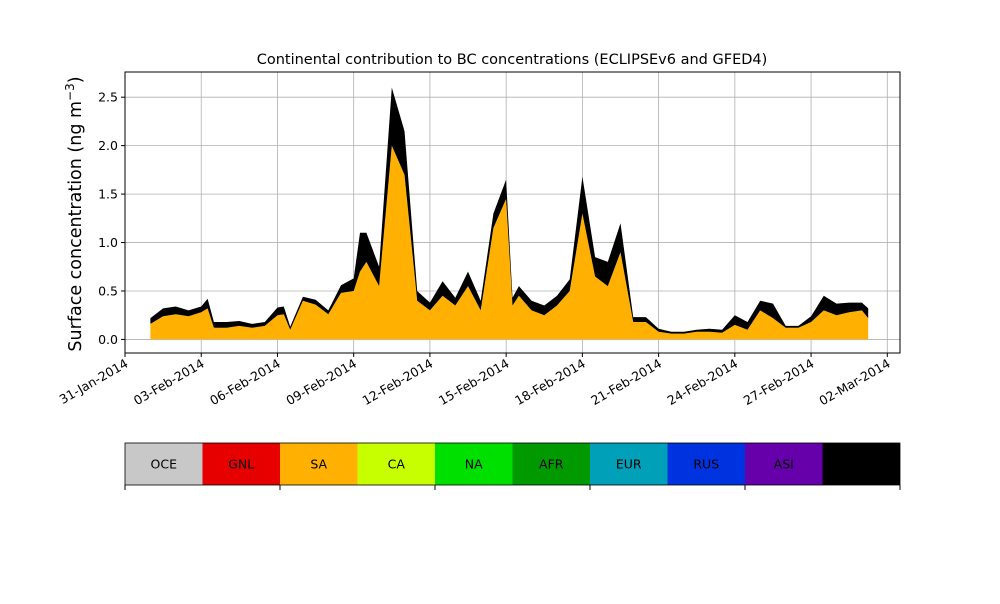  Describe the element at coordinates (108, 194) in the screenshot. I see `y-tick-label-3: 1.5` at that location.